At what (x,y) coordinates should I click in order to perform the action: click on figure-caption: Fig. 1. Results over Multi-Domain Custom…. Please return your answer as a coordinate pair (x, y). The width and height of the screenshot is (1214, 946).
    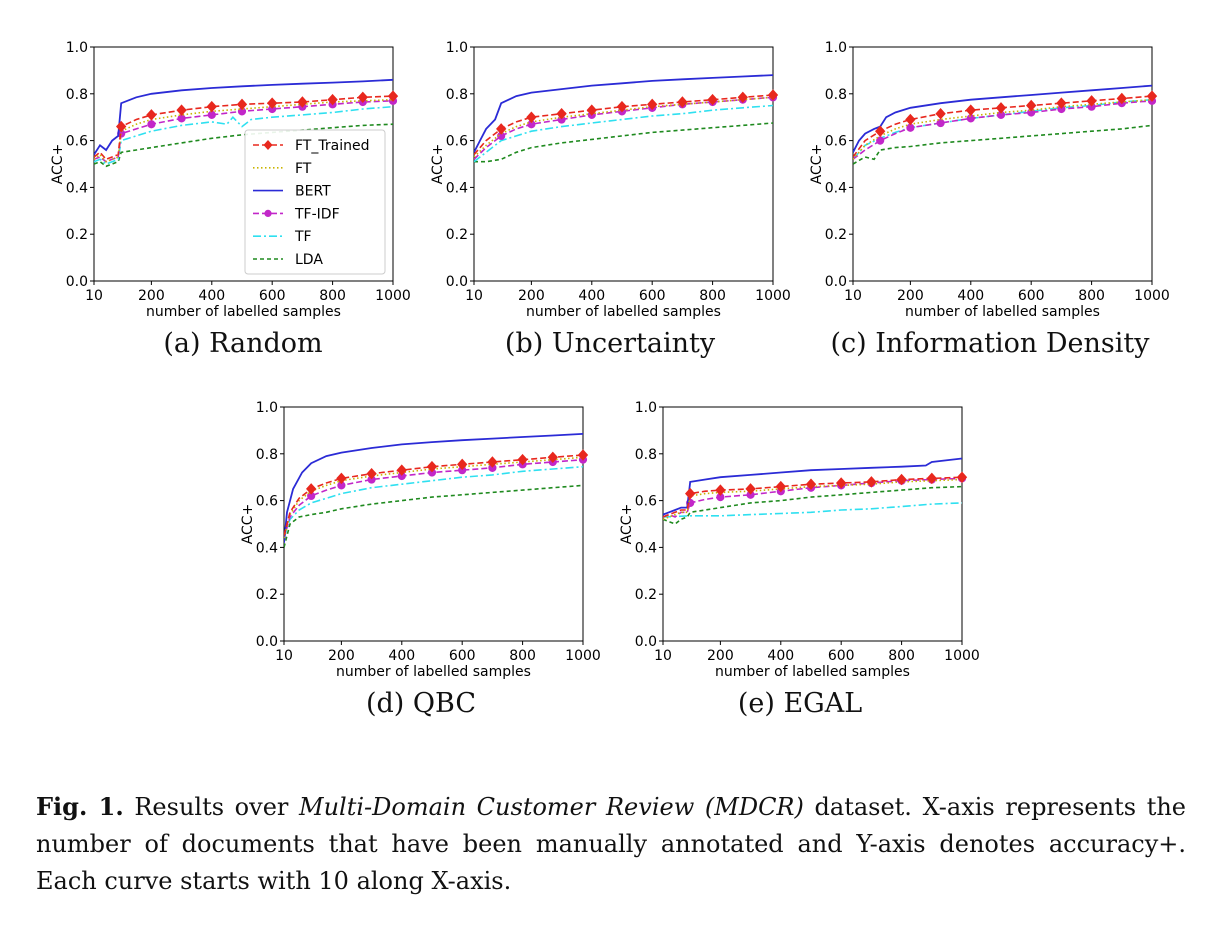
    Looking at the image, I should click on (611, 844).